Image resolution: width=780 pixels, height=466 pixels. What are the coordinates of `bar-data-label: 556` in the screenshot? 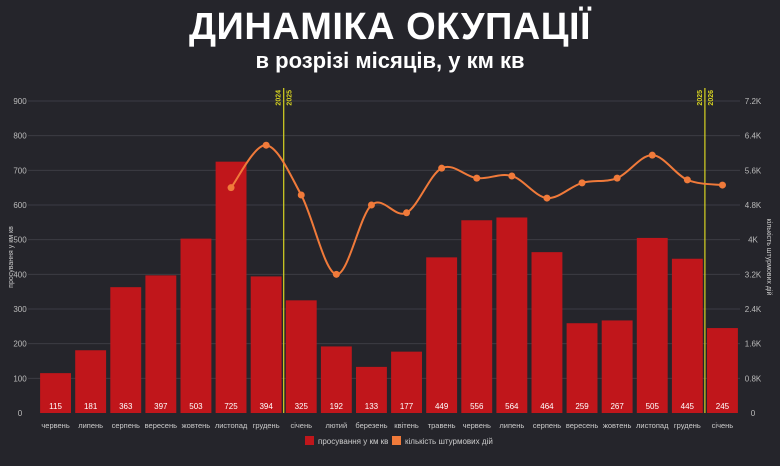 It's located at (477, 406).